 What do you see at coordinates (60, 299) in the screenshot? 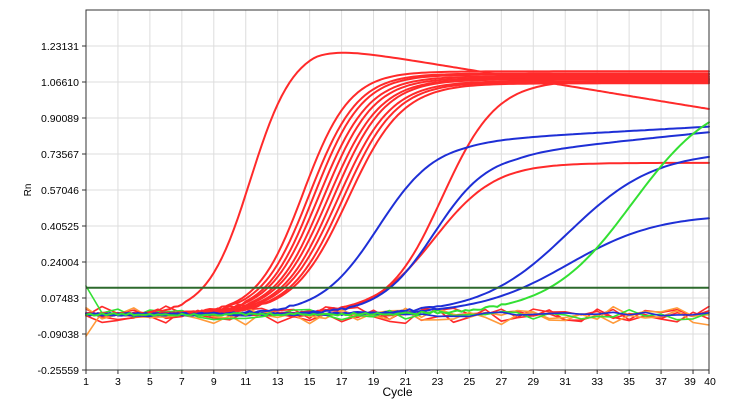
I see `y-tick-label: 0.07483` at bounding box center [60, 299].